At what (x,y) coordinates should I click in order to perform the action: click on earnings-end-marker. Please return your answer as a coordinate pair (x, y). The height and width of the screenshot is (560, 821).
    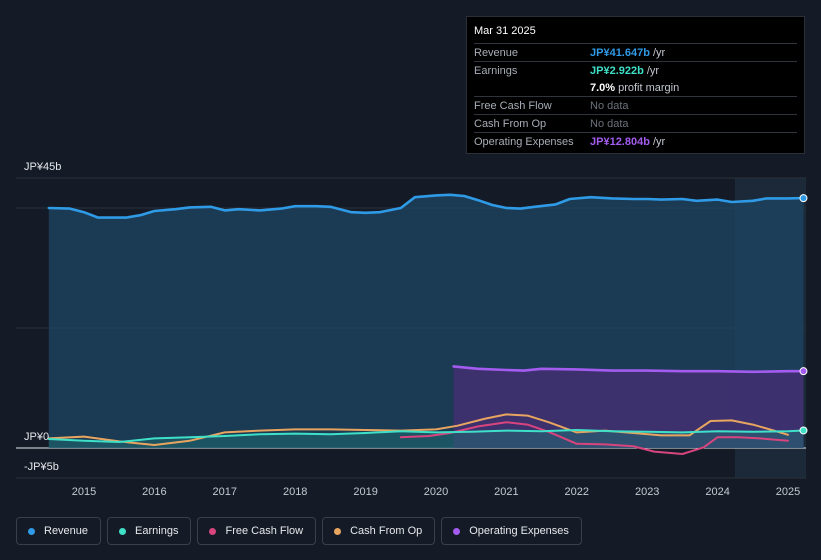
    Looking at the image, I should click on (803, 430).